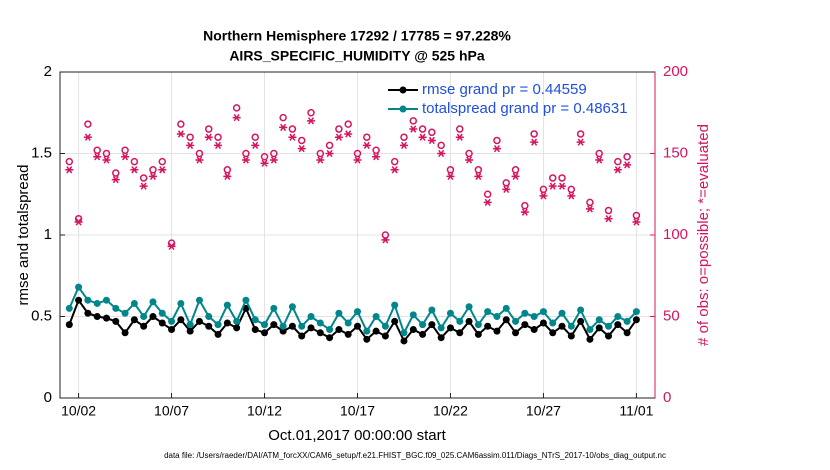 Image resolution: width=830 pixels, height=470 pixels. What do you see at coordinates (23, 235) in the screenshot?
I see `y-axis-label: rmse and totalspread` at bounding box center [23, 235].